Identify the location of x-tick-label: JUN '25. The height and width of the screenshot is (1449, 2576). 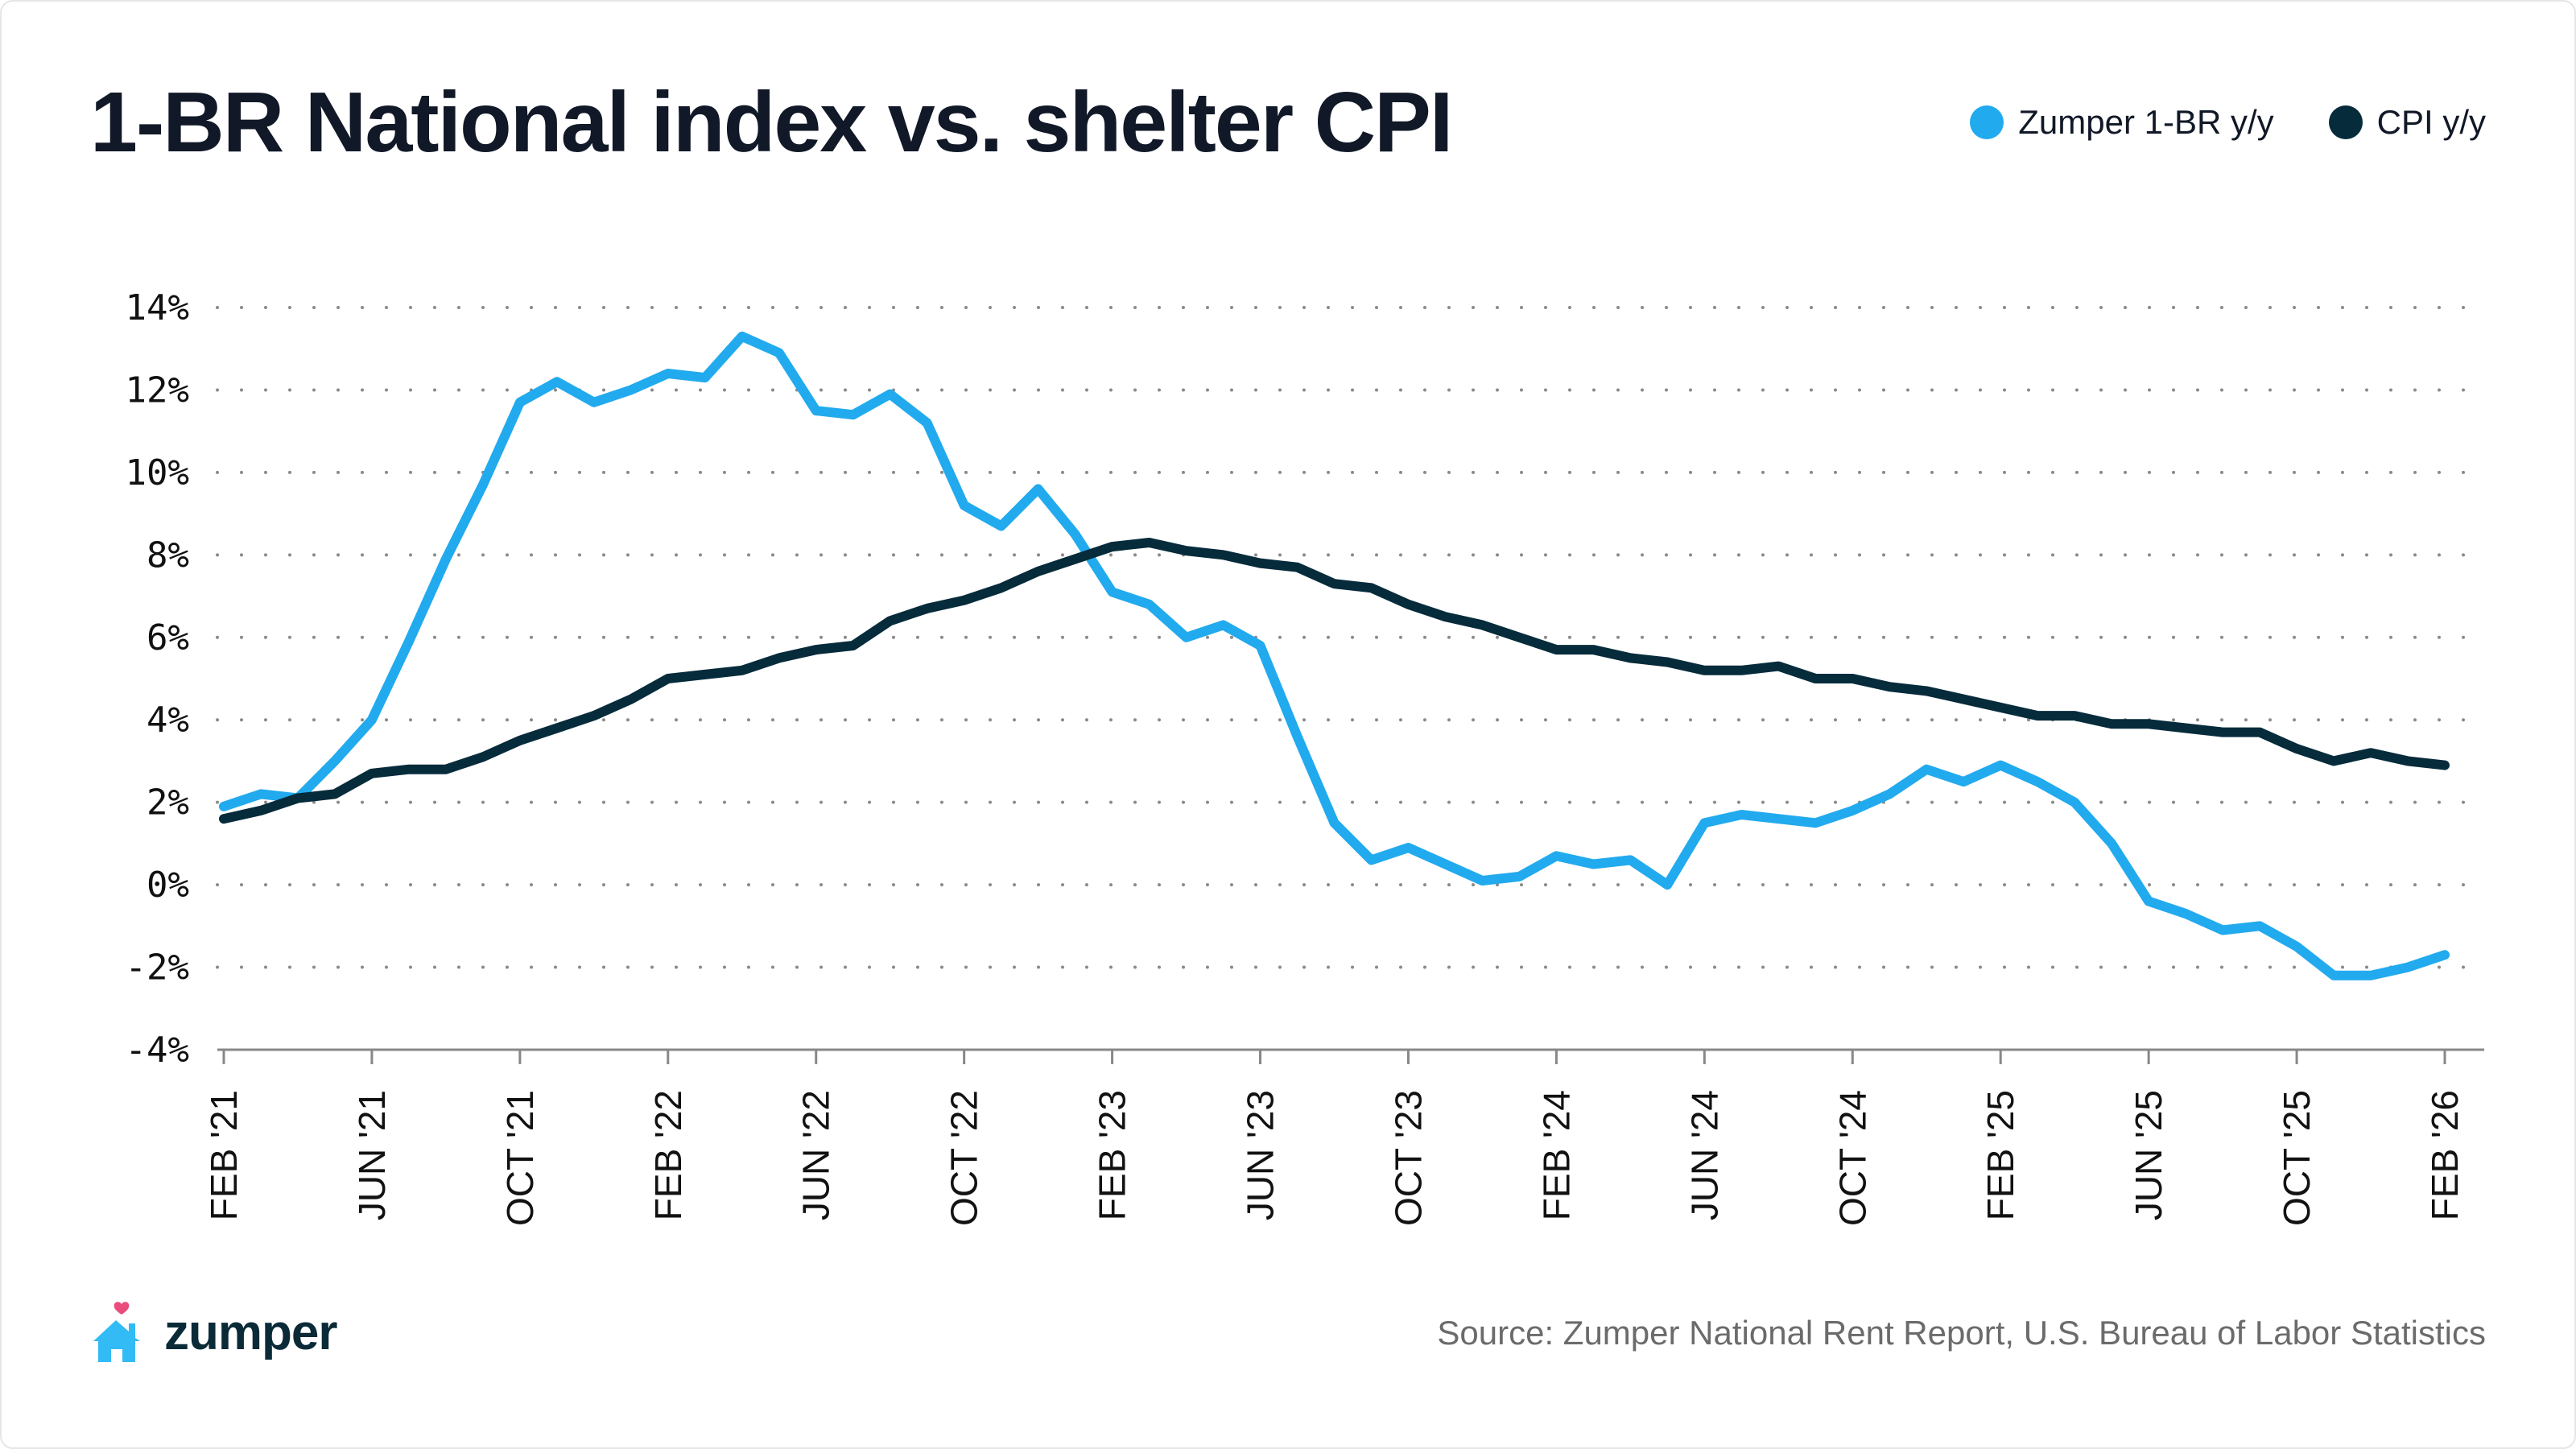
(2148, 1155).